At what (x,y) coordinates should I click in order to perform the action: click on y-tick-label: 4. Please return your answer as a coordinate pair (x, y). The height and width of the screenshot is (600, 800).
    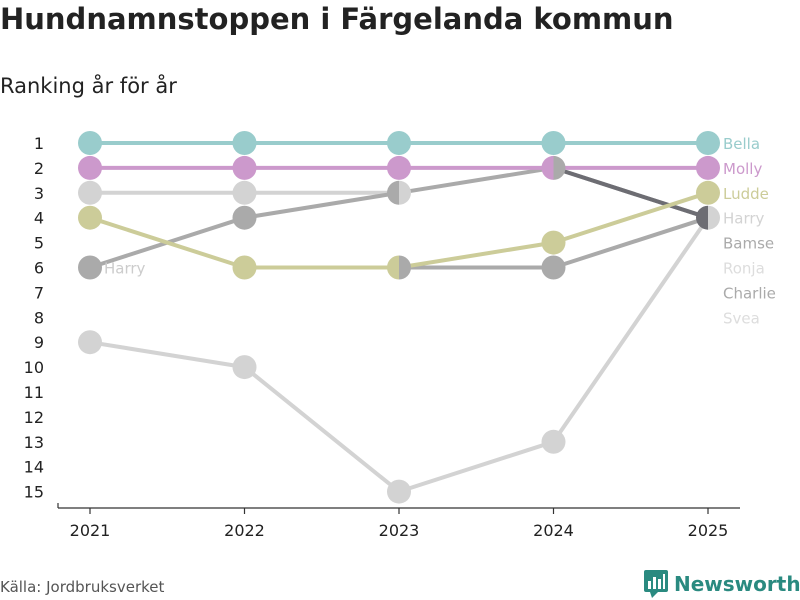
    Looking at the image, I should click on (39, 218).